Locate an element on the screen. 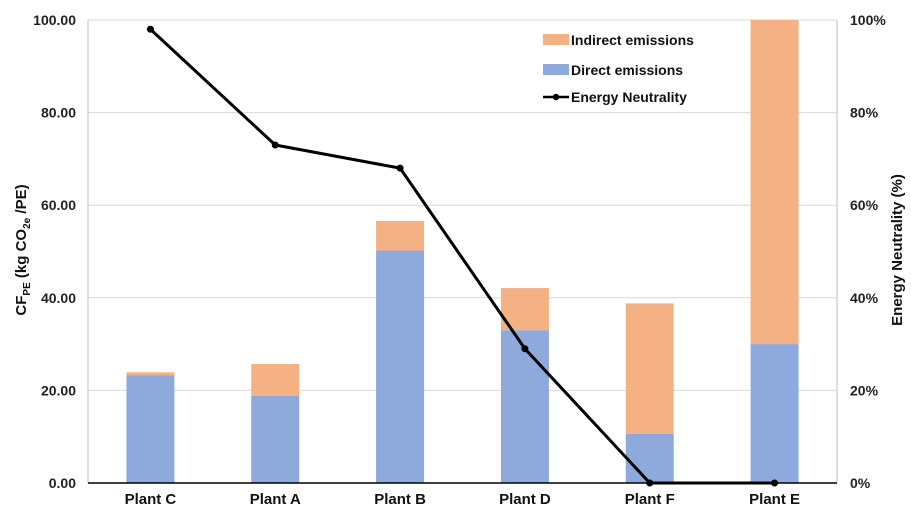 This screenshot has height=511, width=911. category-label: Plant A is located at coordinates (275, 499).